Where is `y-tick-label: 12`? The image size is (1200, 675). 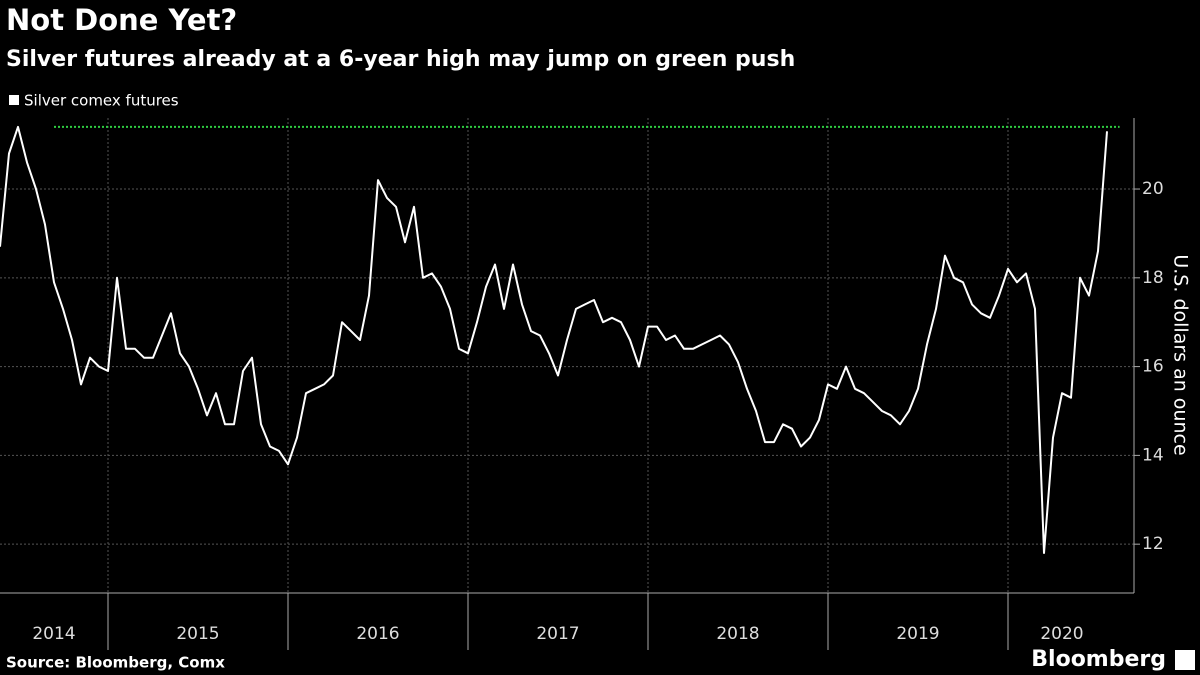 y-tick-label: 12 is located at coordinates (1153, 544).